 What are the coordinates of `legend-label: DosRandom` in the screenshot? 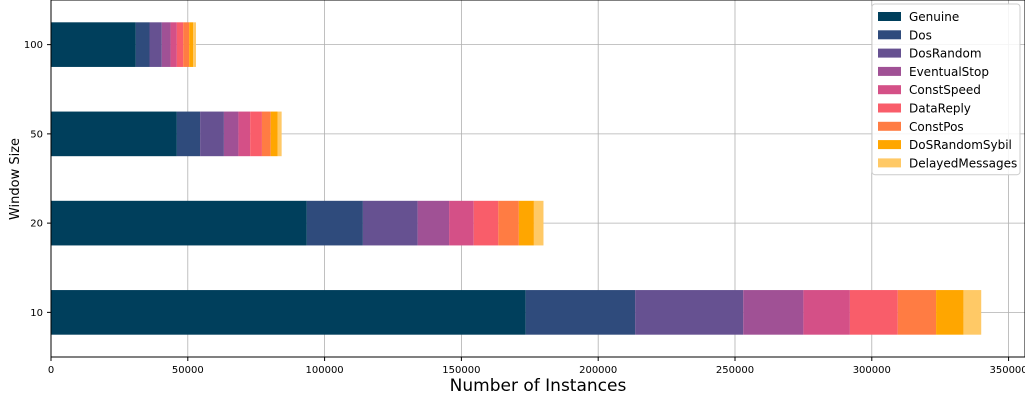 It's located at (945, 54).